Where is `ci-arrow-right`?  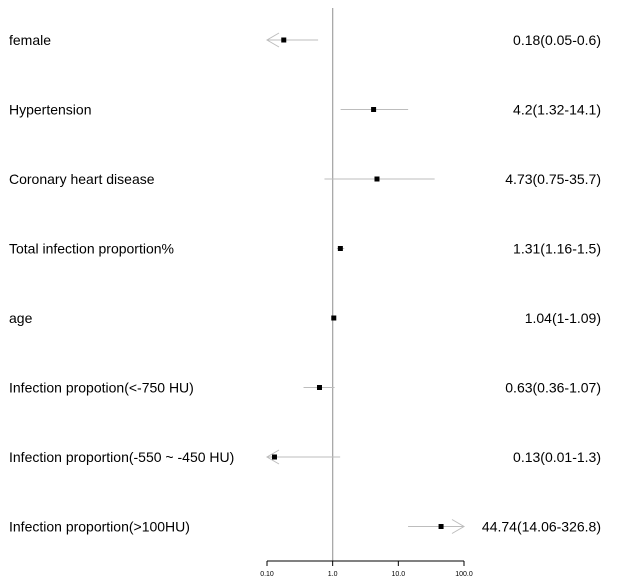
ci-arrow-right is located at coordinates (458, 526).